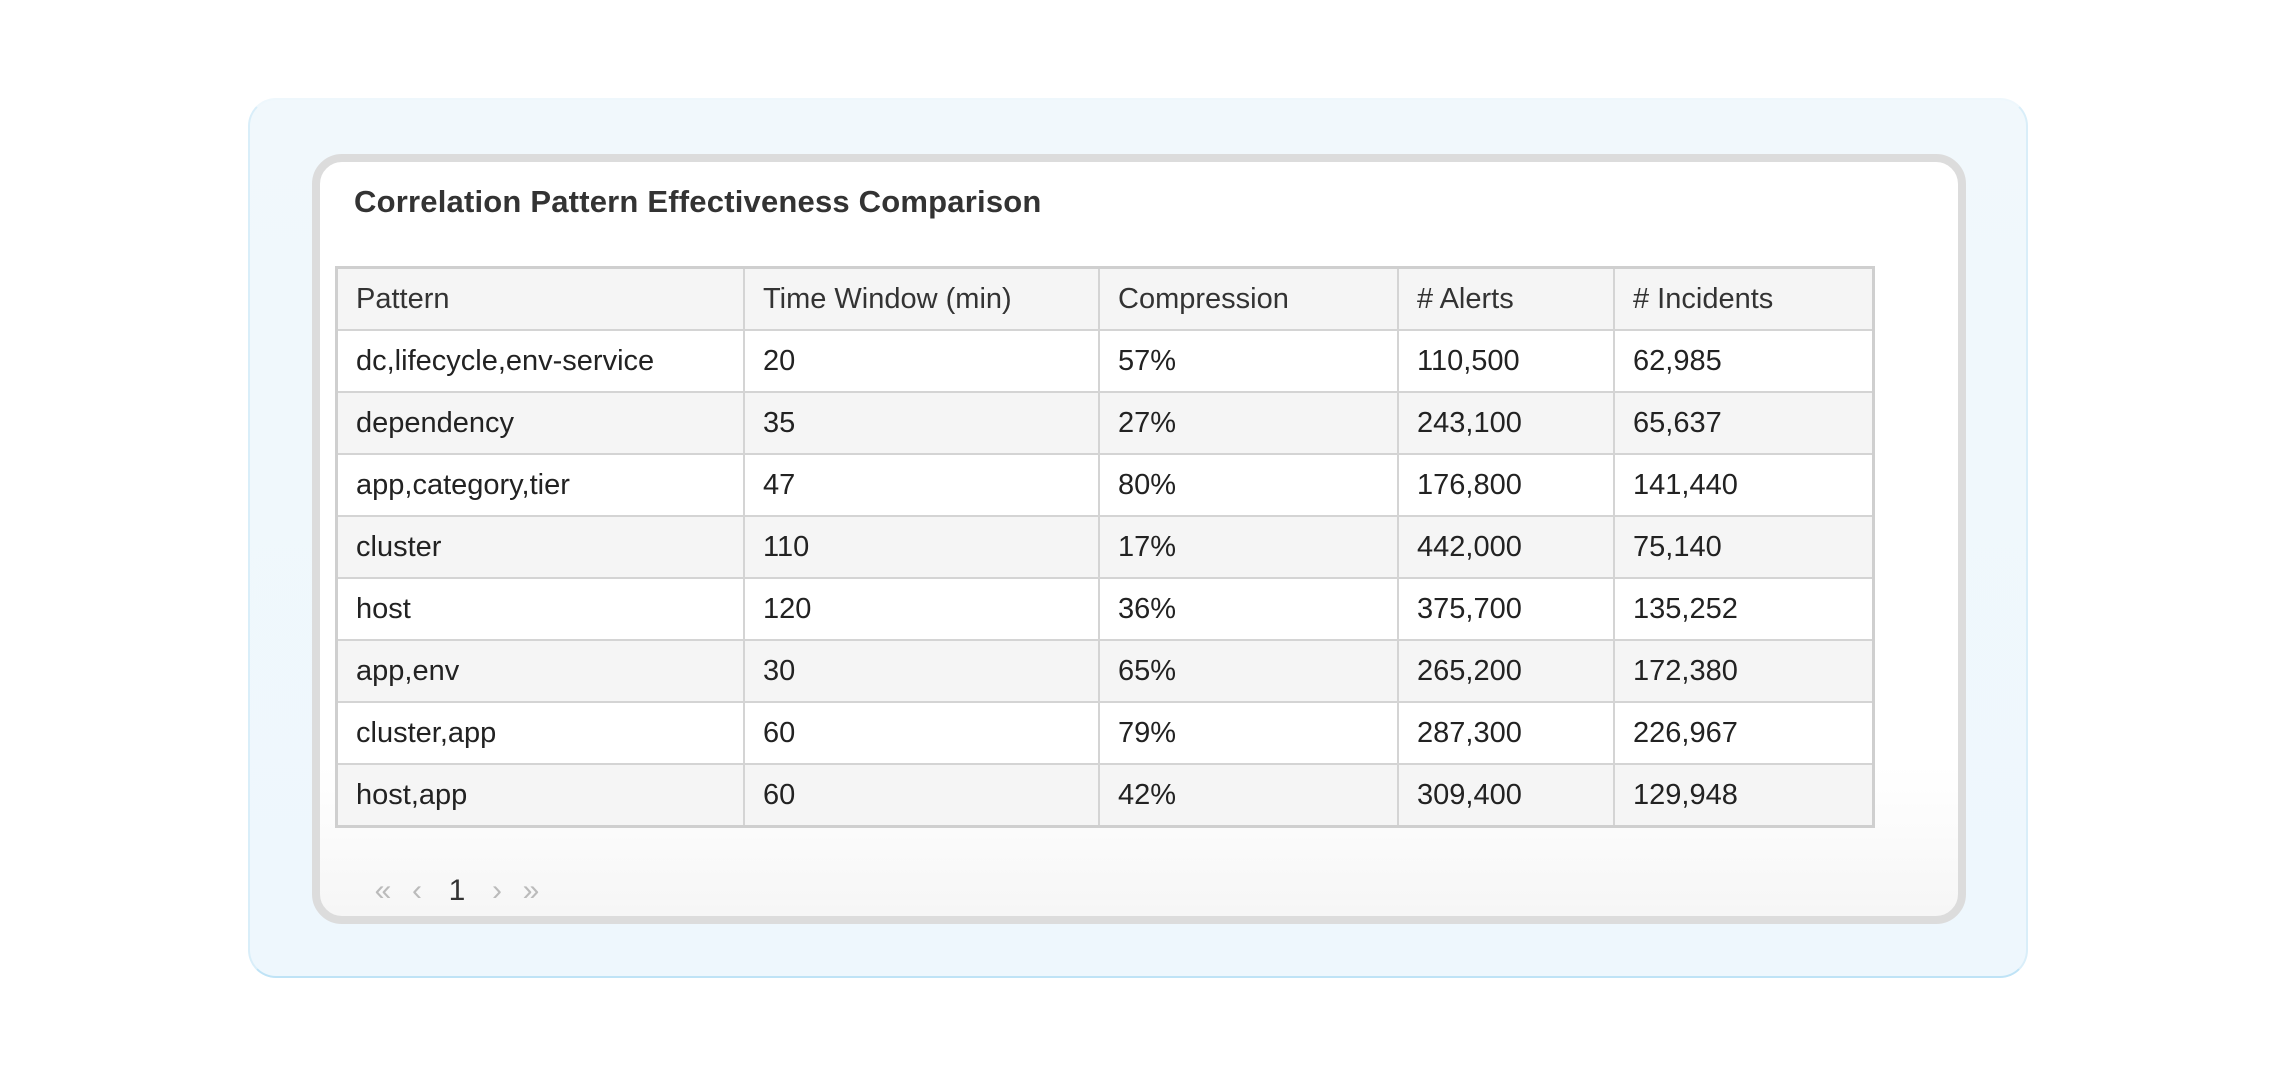 Image resolution: width=2274 pixels, height=1074 pixels. I want to click on column-header-alerts: # Alerts, so click(1506, 298).